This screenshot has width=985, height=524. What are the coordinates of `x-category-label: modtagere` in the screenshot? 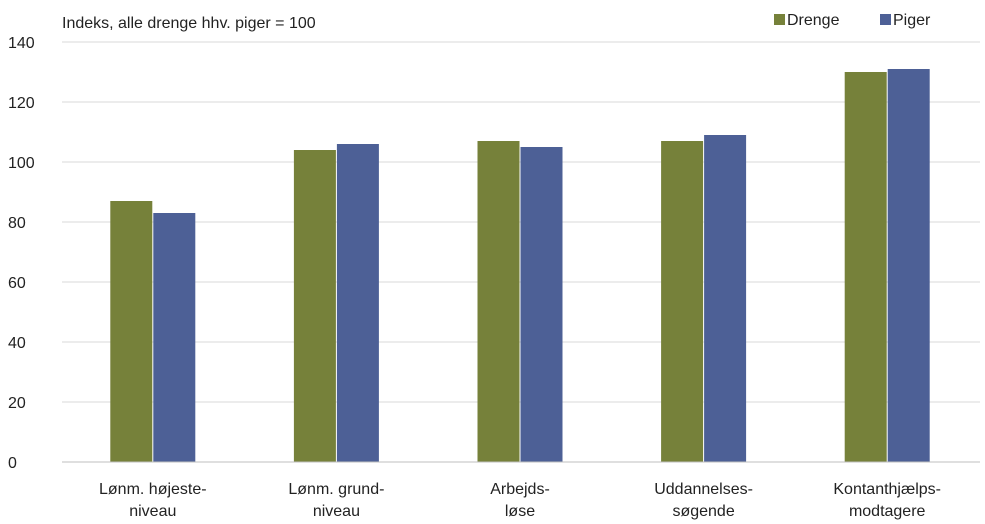 It's located at (887, 511).